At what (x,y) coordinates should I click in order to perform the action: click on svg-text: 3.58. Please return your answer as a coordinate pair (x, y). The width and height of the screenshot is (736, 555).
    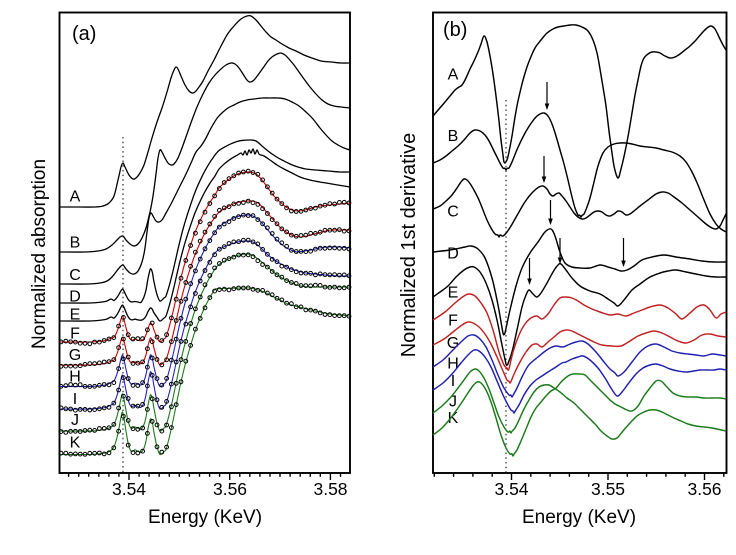
    Looking at the image, I should click on (330, 489).